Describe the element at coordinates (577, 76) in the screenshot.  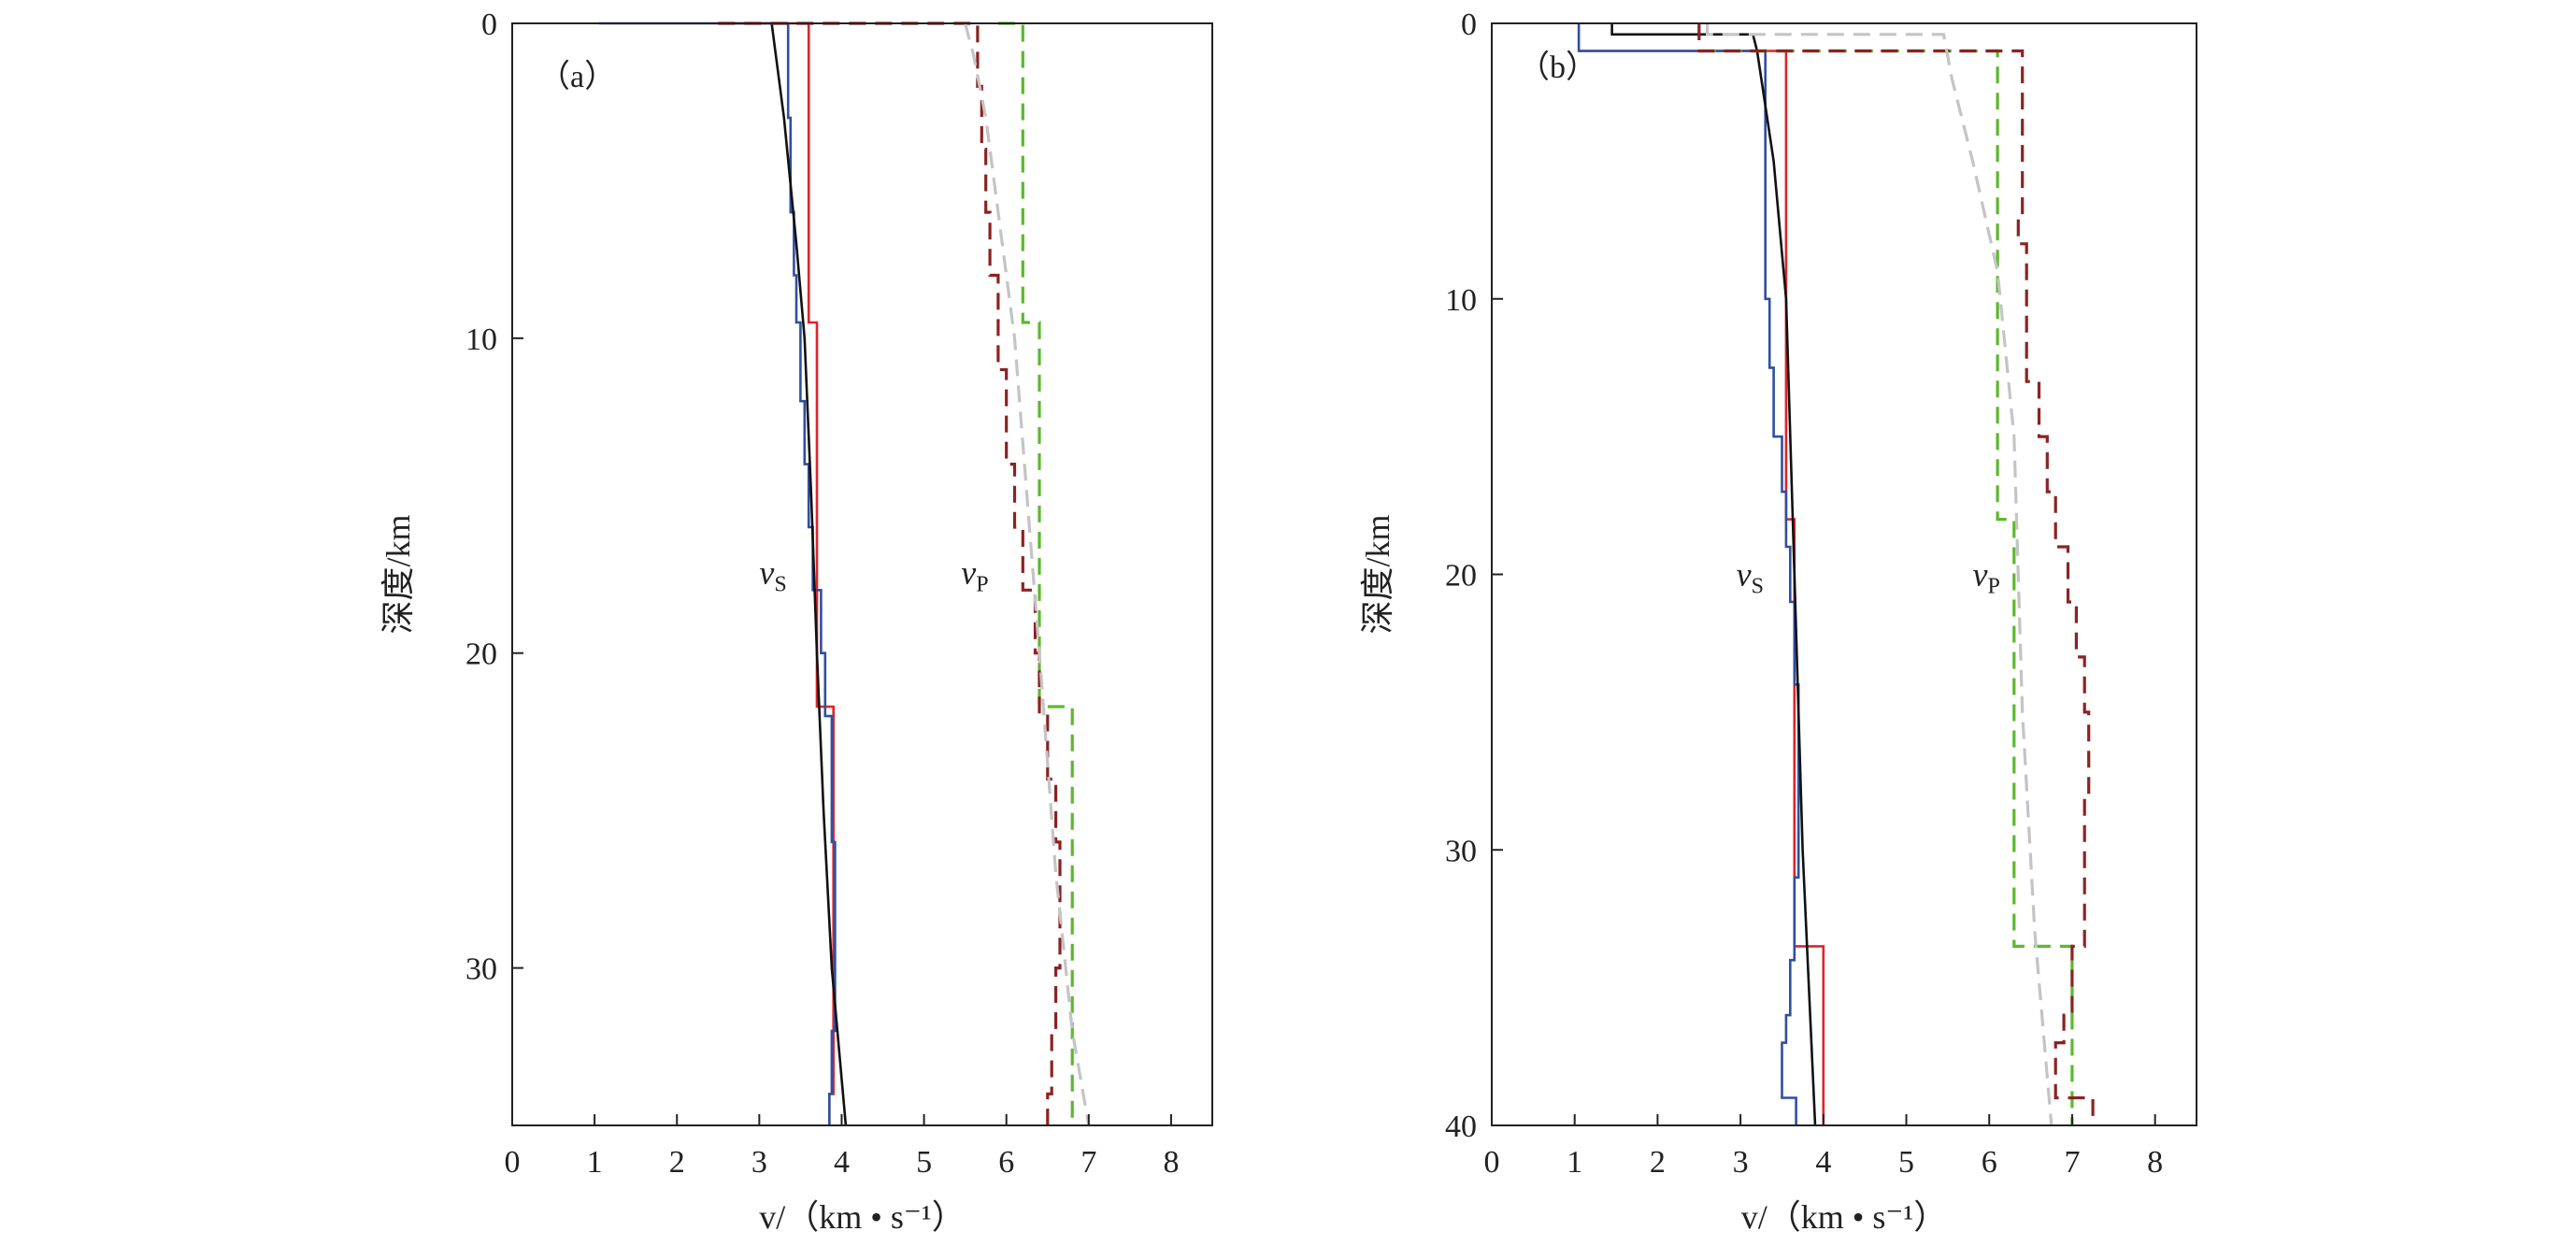
I see `panel-label: （a）` at that location.